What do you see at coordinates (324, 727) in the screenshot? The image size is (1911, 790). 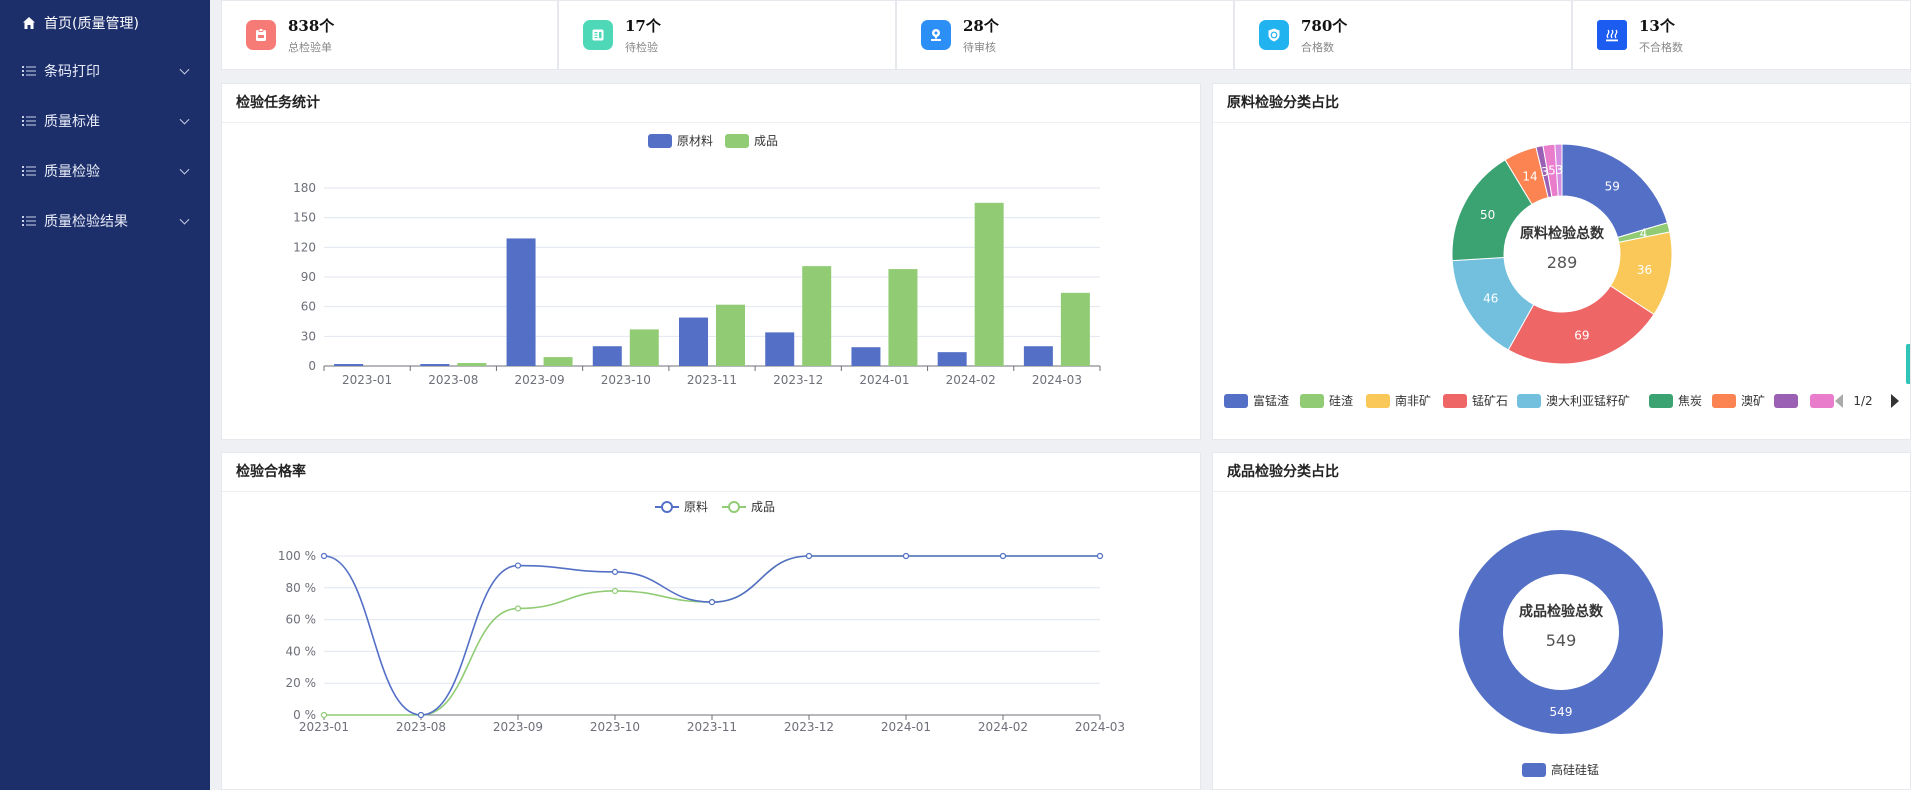 I see `x-tick-label: 2023-01` at bounding box center [324, 727].